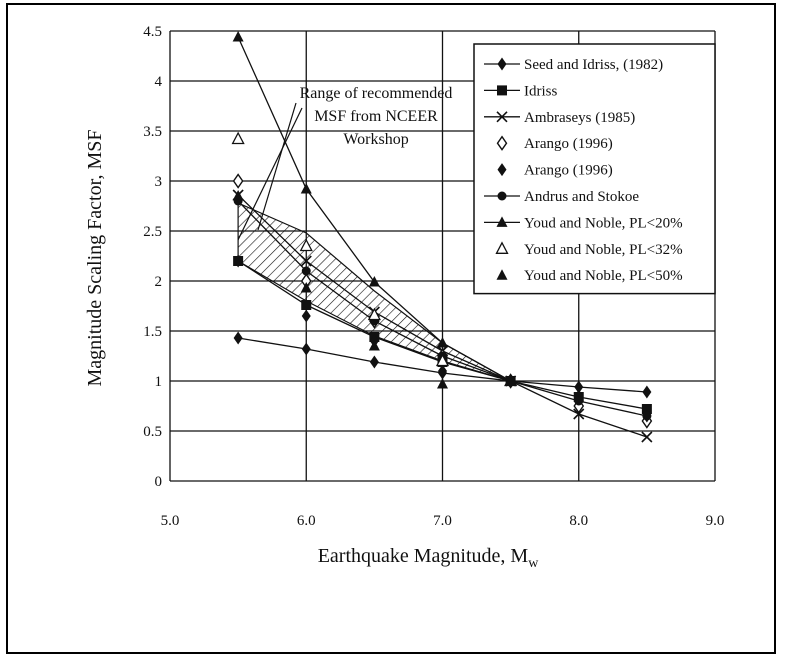 The width and height of the screenshot is (787, 662). Describe the element at coordinates (376, 116) in the screenshot. I see `annotation-line-2: MSF from NCEER` at that location.